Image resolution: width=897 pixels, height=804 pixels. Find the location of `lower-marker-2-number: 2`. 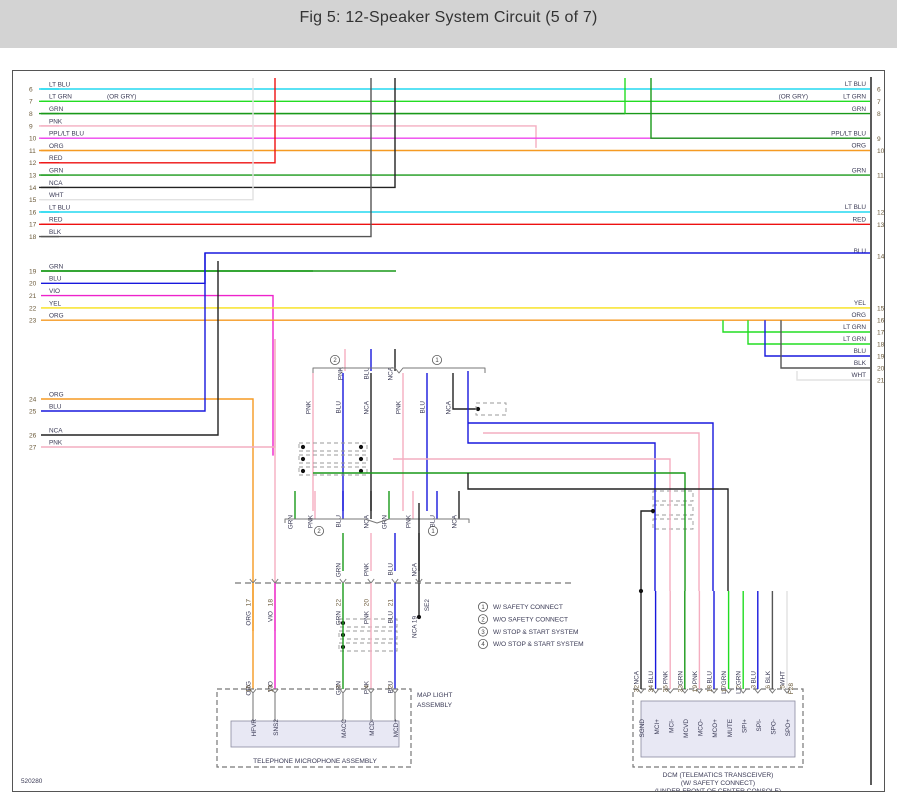

lower-marker-2-number: 2 is located at coordinates (319, 532).